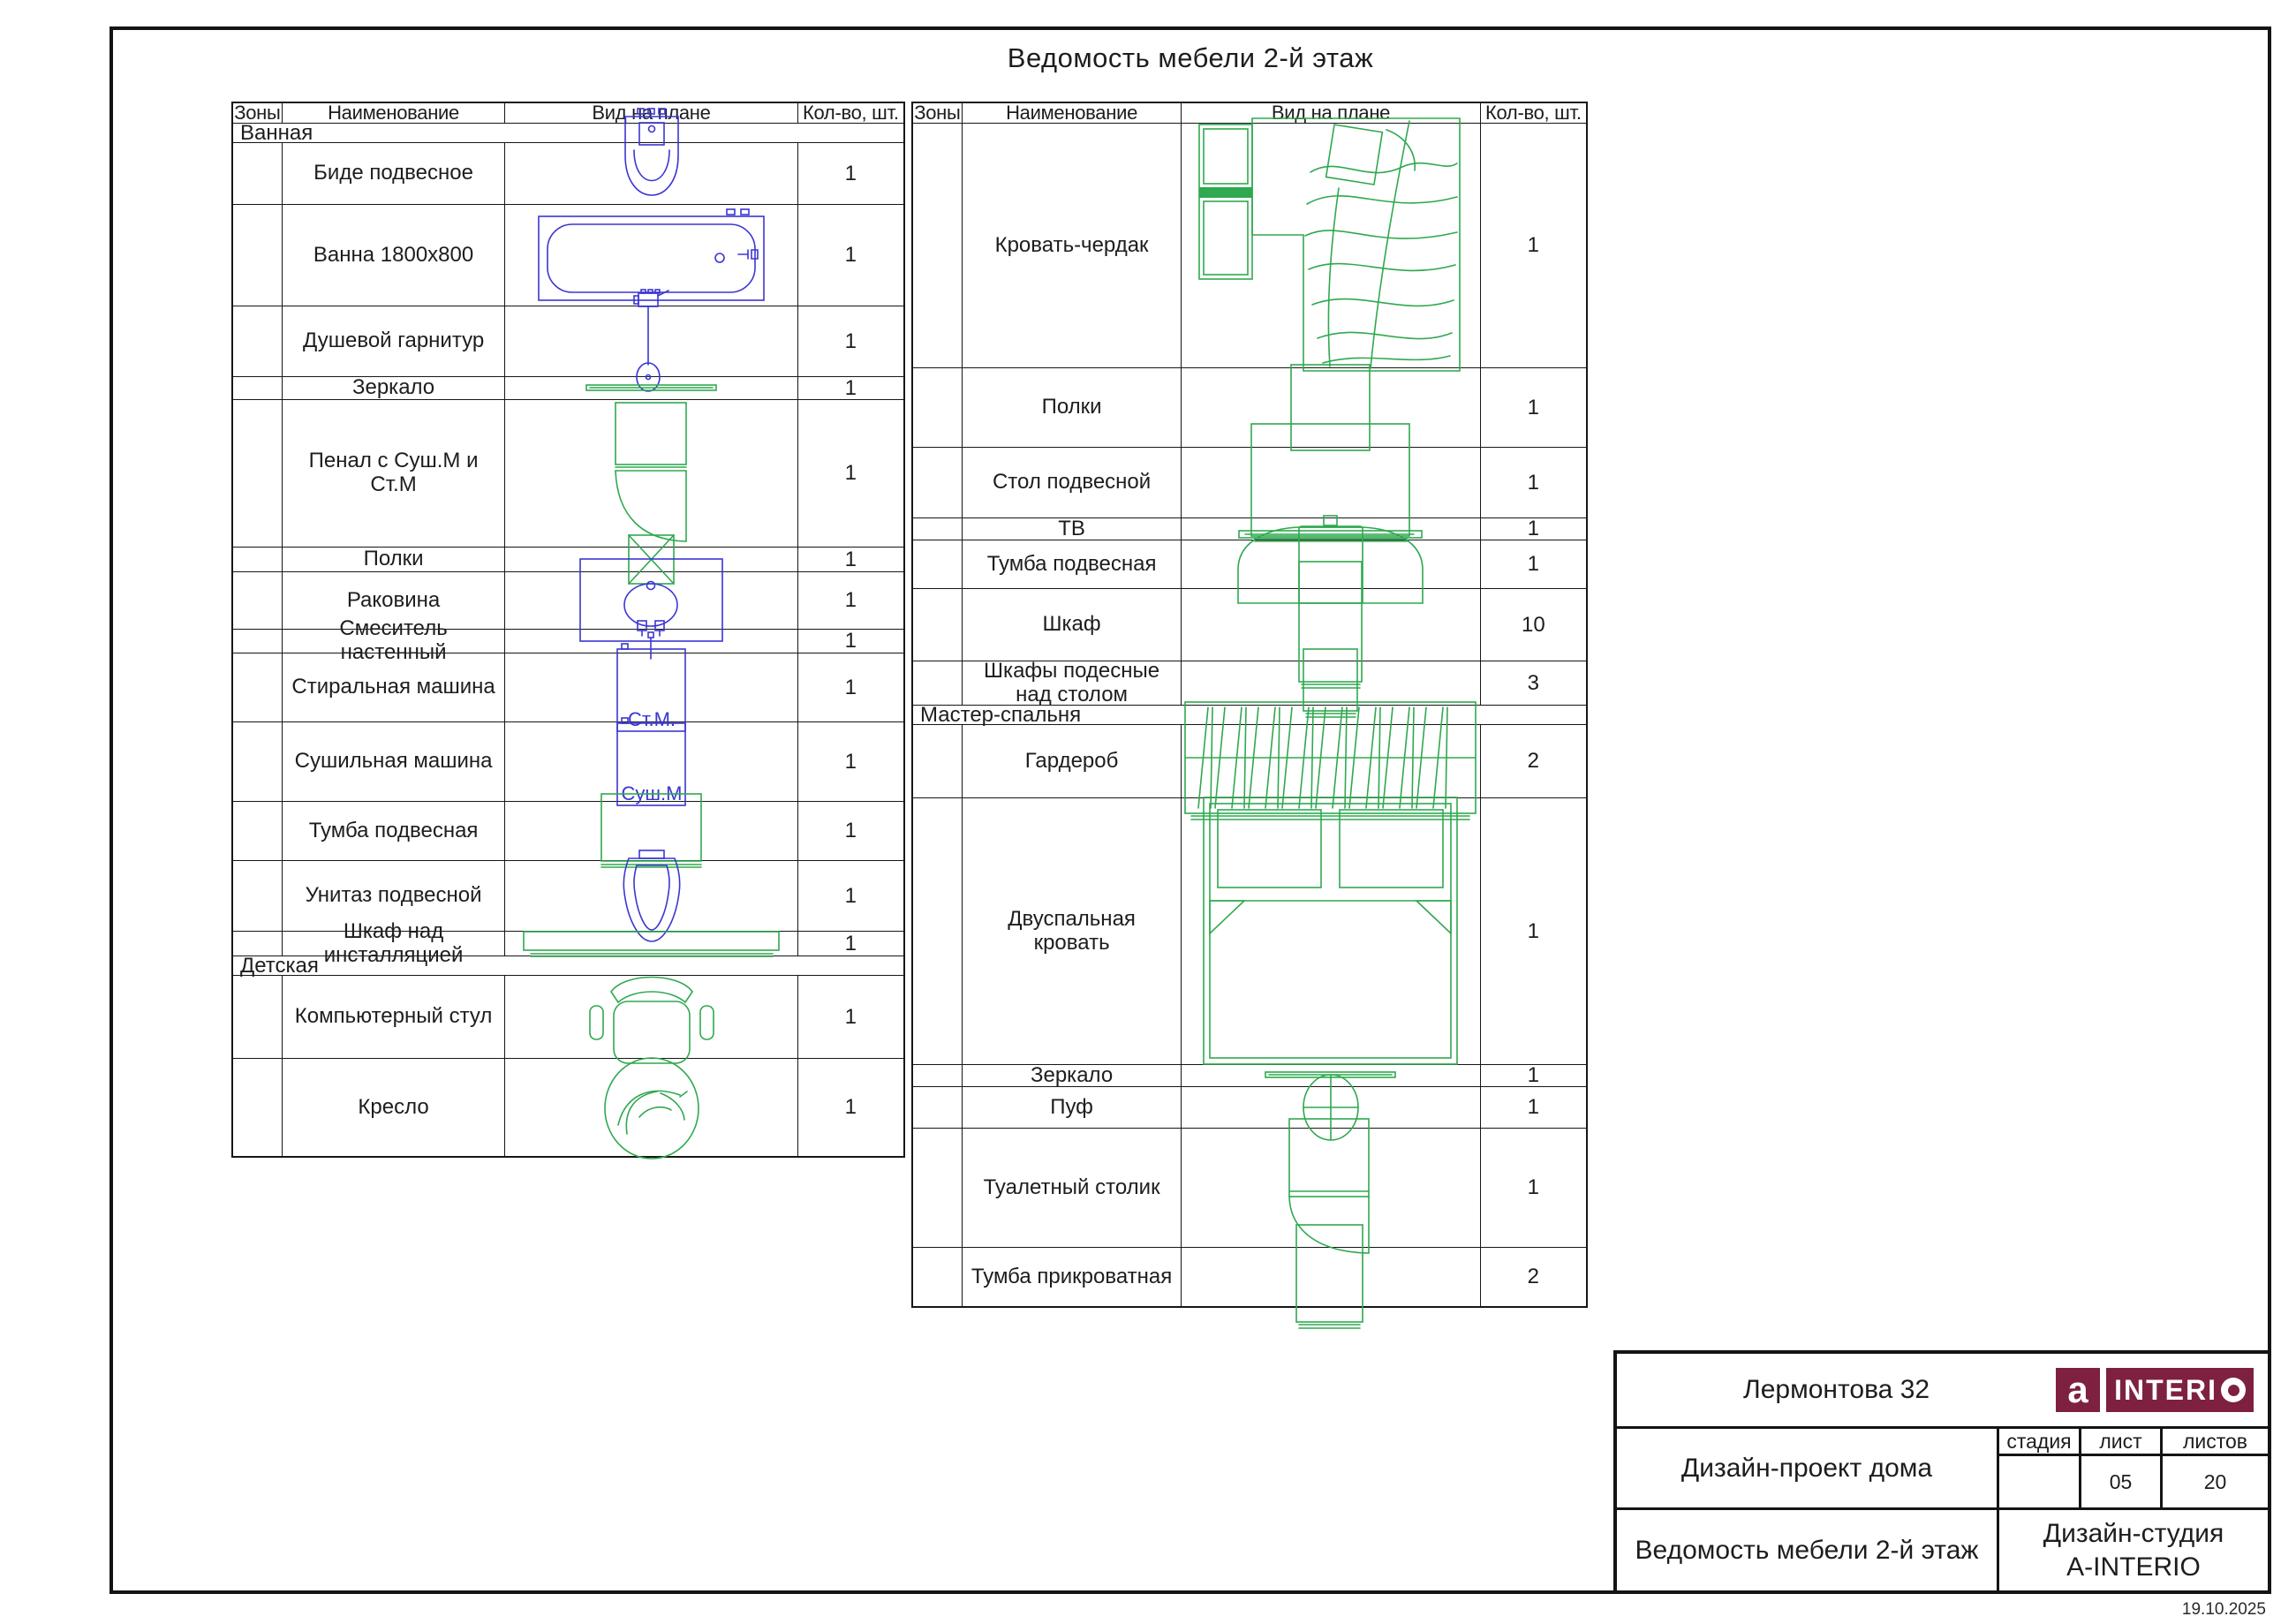  Describe the element at coordinates (1073, 1107) in the screenshot. I see `item-name: Пуф` at that location.